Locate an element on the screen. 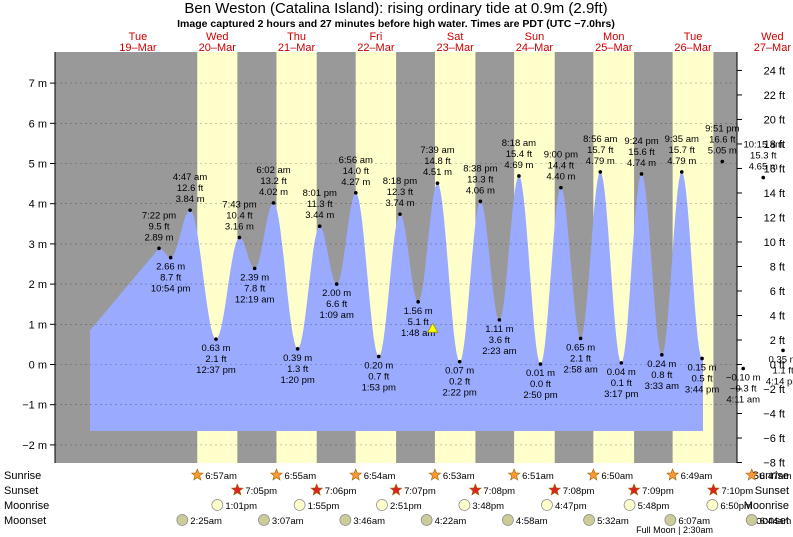 The height and width of the screenshot is (537, 793). tide-extreme-time: 2:50 pm is located at coordinates (540, 395).